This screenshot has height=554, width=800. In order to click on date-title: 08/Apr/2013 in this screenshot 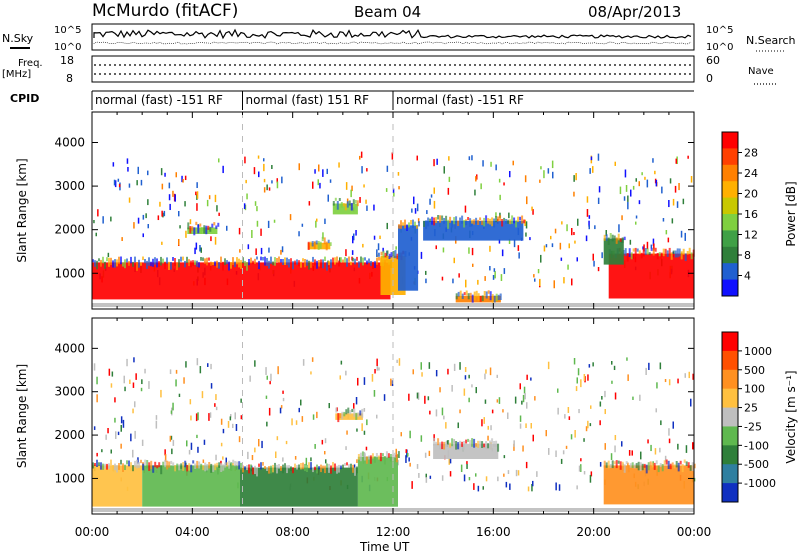, I will do `click(634, 12)`.